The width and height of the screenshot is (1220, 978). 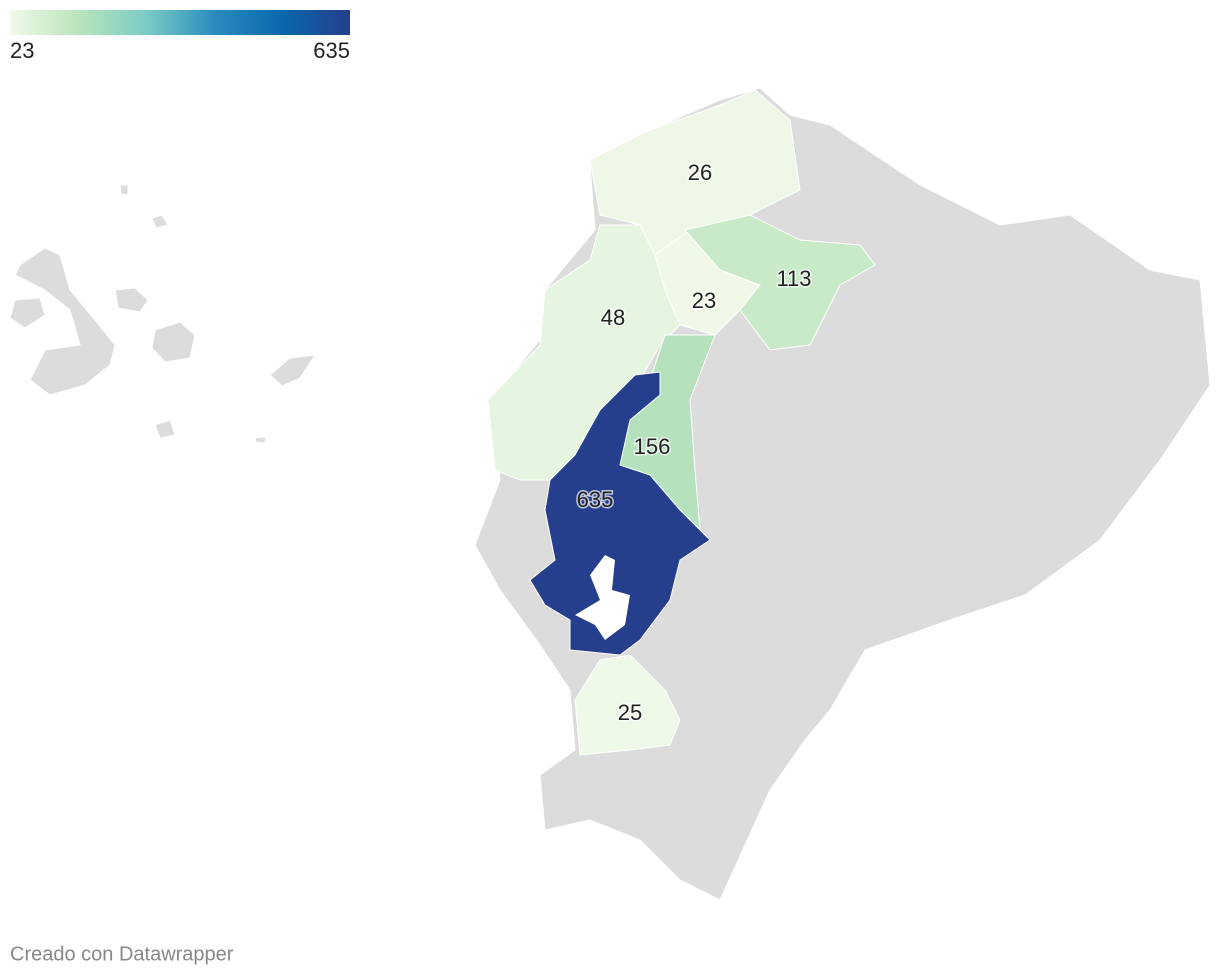 What do you see at coordinates (630, 712) in the screenshot?
I see `region-label: 25` at bounding box center [630, 712].